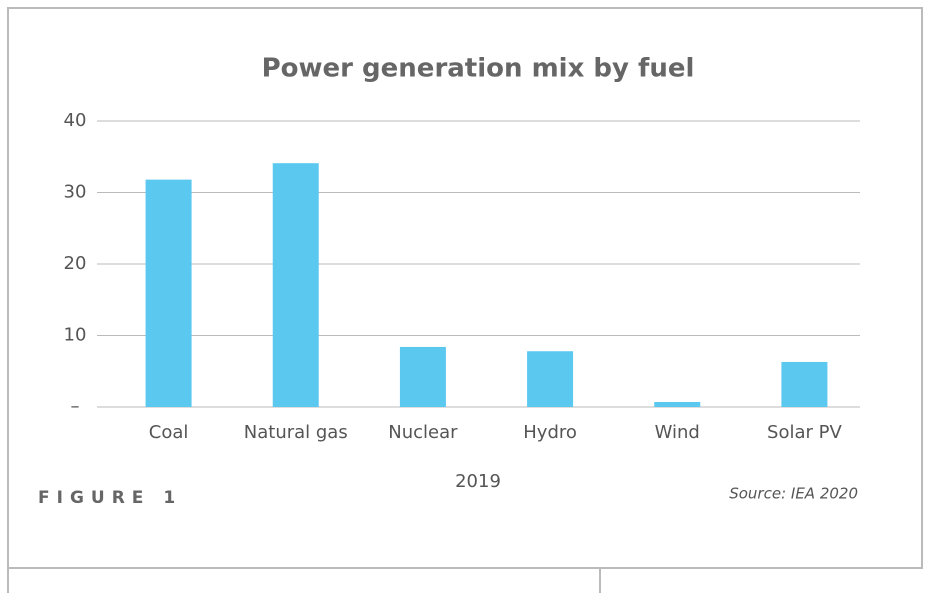 The height and width of the screenshot is (593, 931). I want to click on figure-label: FIGURE 1, so click(110, 498).